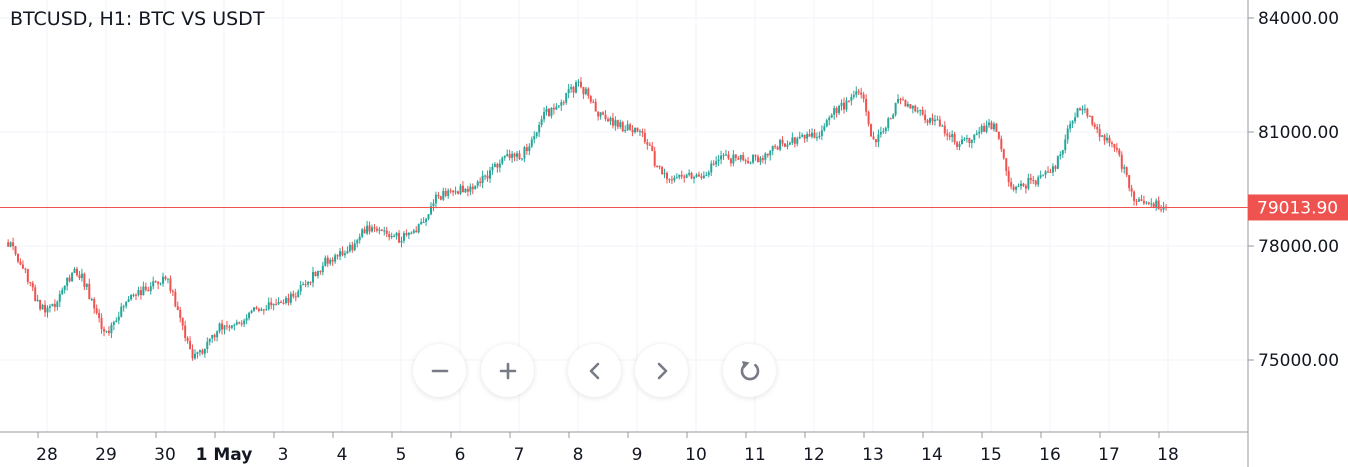 The height and width of the screenshot is (467, 1348). I want to click on time-axis: 28 29 30 1 May 3 4 5 6 7 8 9 10 11 12 13 14 15 16 17 18, so click(607, 448).